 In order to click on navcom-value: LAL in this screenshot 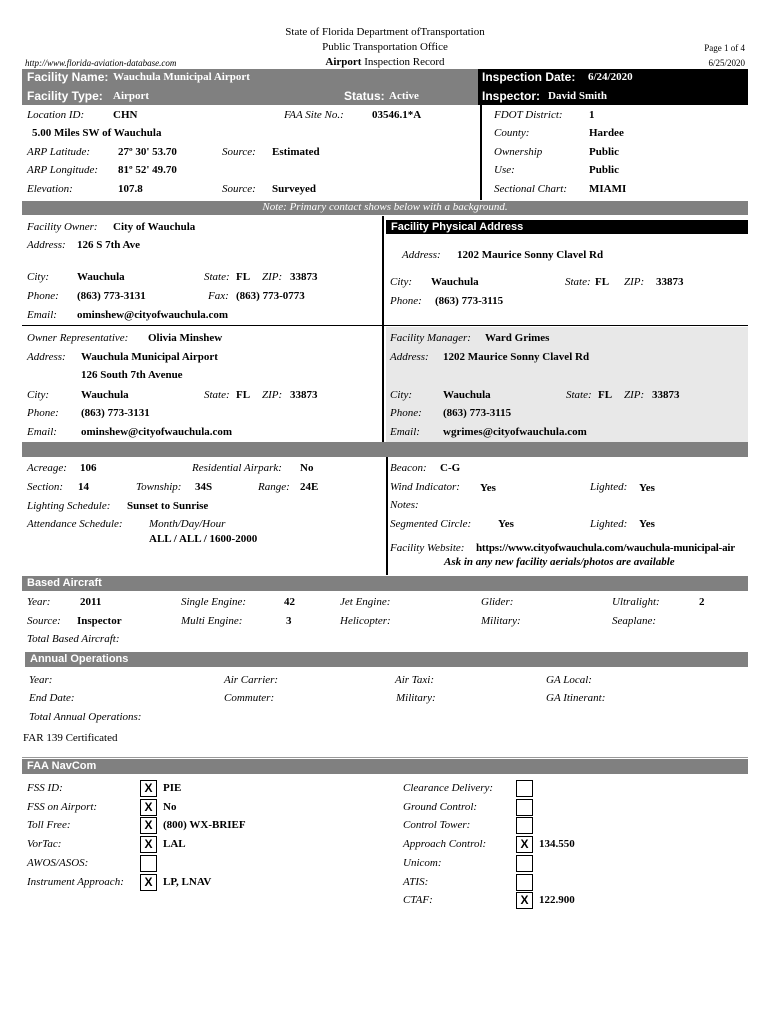, I will do `click(174, 844)`.